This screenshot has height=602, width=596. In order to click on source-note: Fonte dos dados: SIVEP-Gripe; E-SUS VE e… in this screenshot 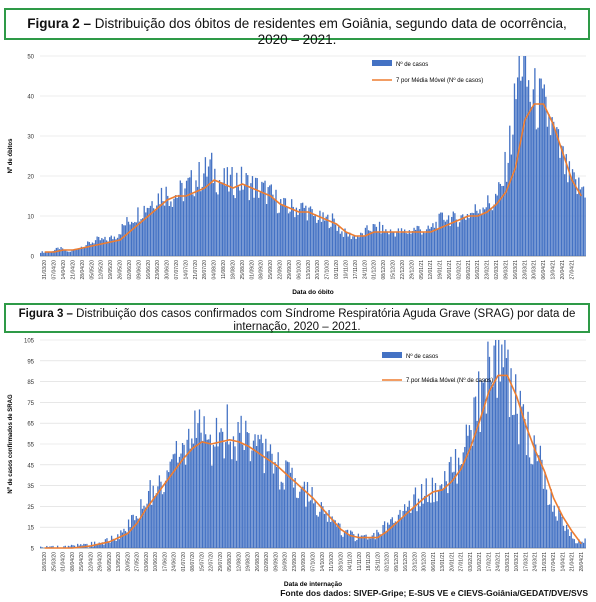, I will do `click(434, 593)`.